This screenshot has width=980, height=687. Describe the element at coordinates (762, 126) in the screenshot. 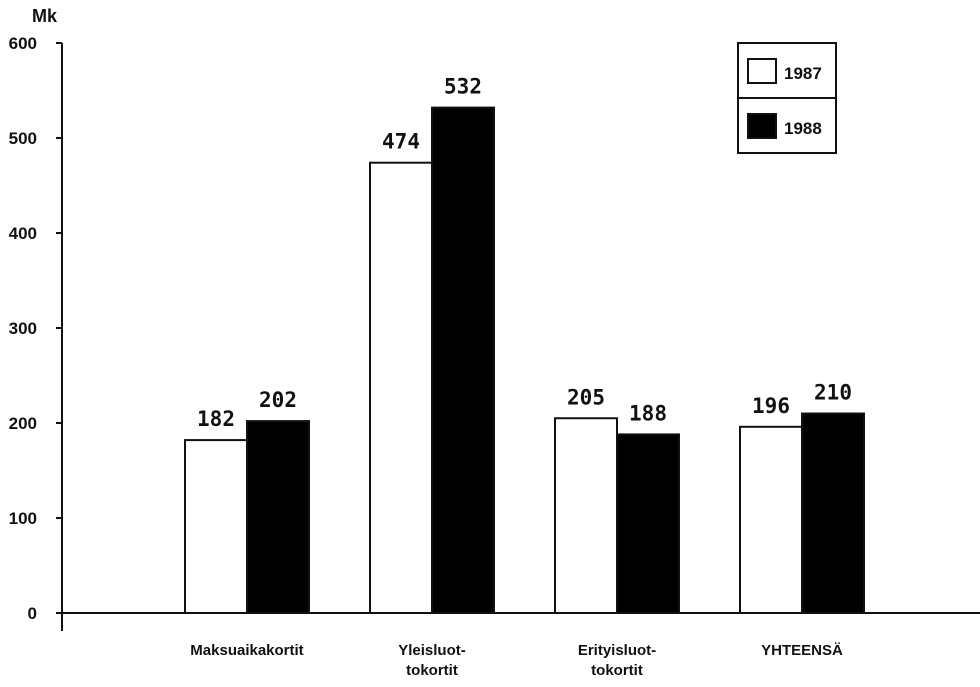

I see `legend-swatch-1988` at that location.